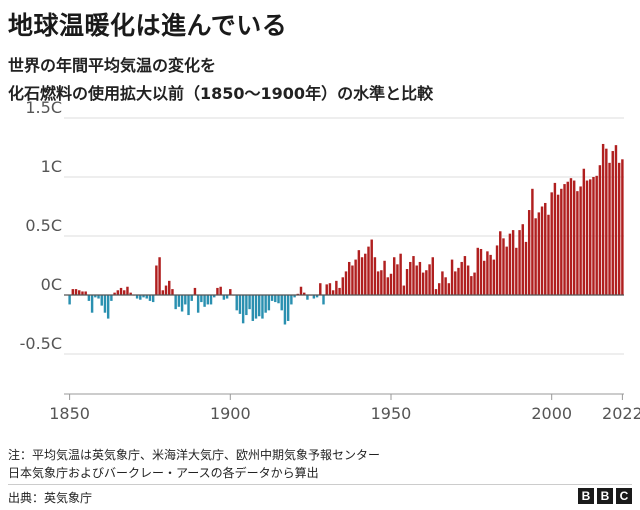 This screenshot has height=510, width=640. What do you see at coordinates (621, 413) in the screenshot?
I see `x-tick-label: 2022` at bounding box center [621, 413].